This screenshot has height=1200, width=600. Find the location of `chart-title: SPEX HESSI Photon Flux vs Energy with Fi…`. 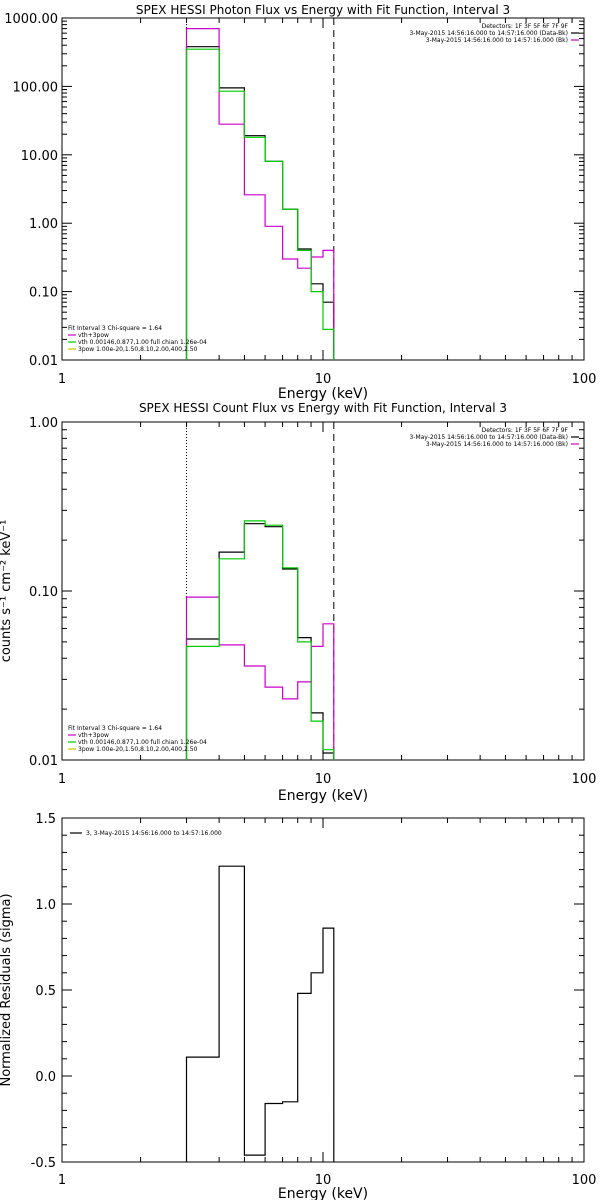

chart-title: SPEX HESSI Photon Flux vs Energy with Fi… is located at coordinates (323, 10).